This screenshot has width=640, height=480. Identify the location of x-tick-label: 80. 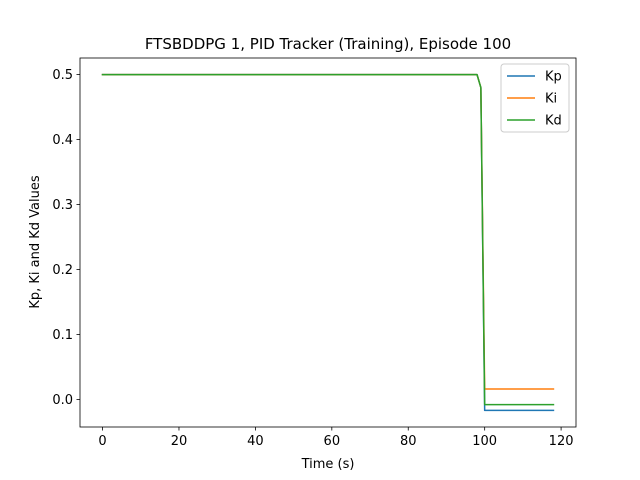
(408, 441).